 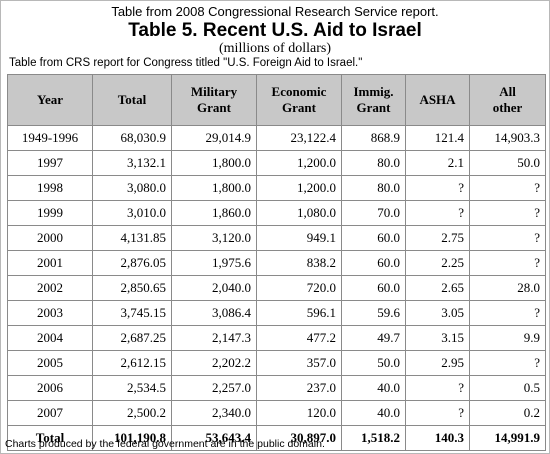 I want to click on value-cell: 868.9, so click(x=373, y=138).